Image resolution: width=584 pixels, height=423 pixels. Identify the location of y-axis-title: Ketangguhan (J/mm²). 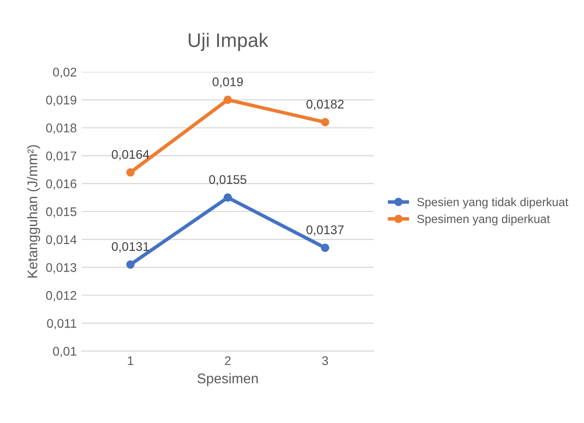
(33, 211).